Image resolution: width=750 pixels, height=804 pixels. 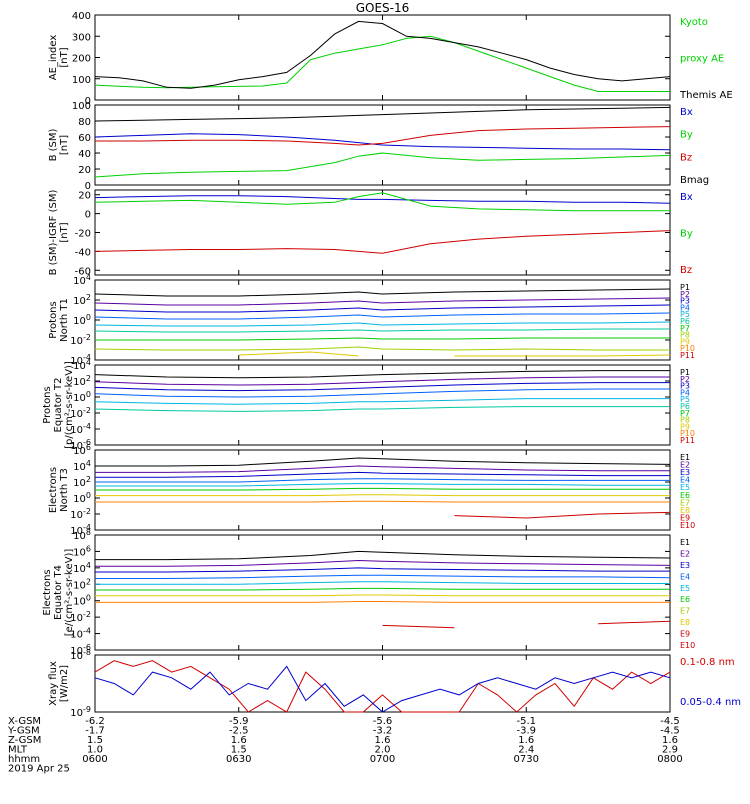 What do you see at coordinates (82, 466) in the screenshot?
I see `ytick-label-en: 10⁴` at bounding box center [82, 466].